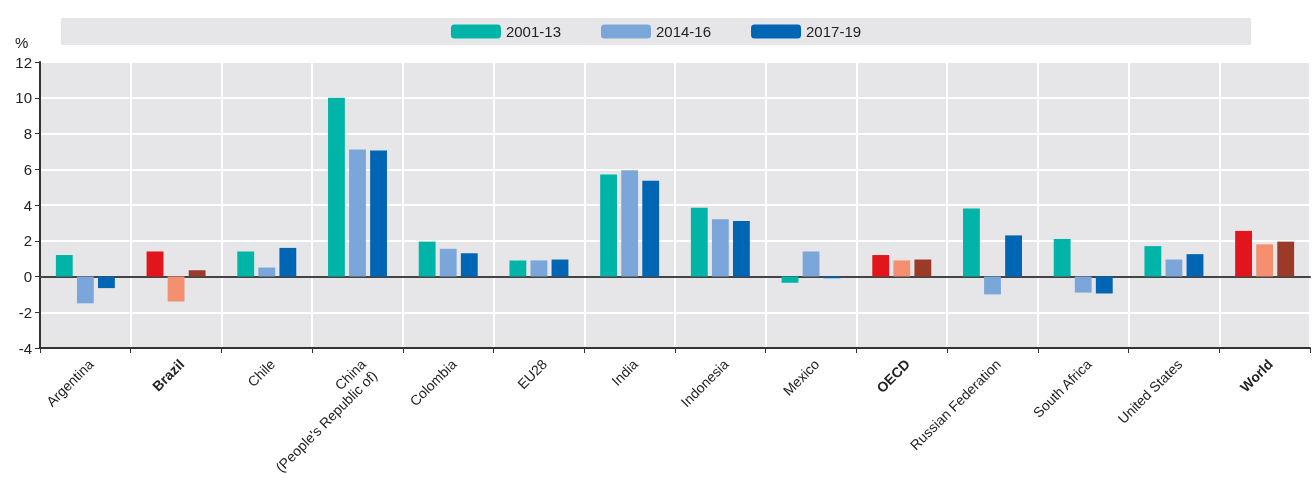  What do you see at coordinates (533, 31) in the screenshot?
I see `legend-label: 2001-13` at bounding box center [533, 31].